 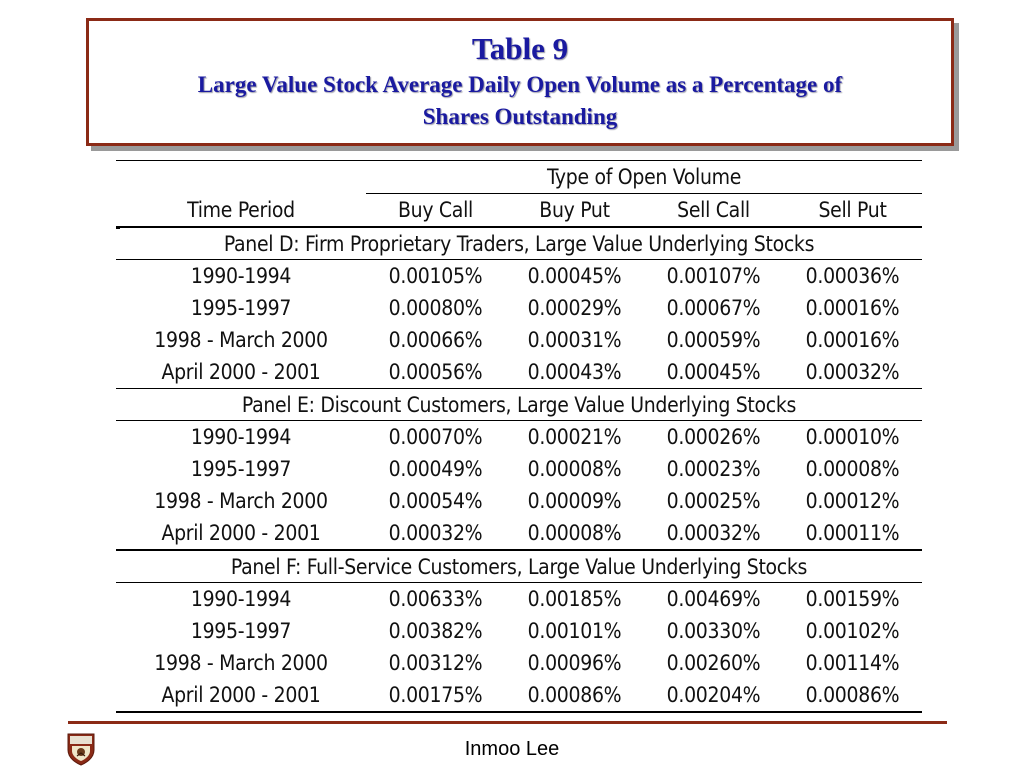 What do you see at coordinates (574, 631) in the screenshot?
I see `value-cell: 0.00101%` at bounding box center [574, 631].